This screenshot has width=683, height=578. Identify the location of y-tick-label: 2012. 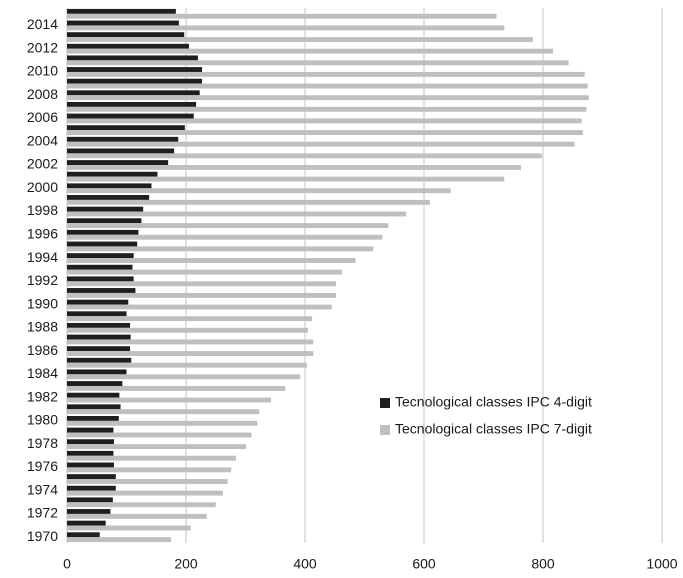
(42, 47).